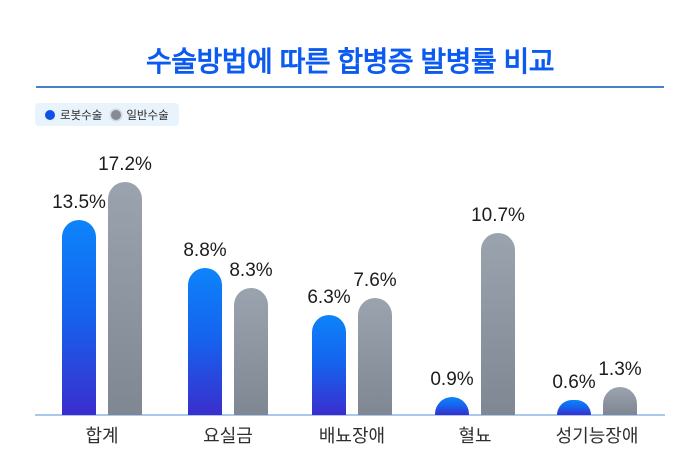  Describe the element at coordinates (81, 115) in the screenshot. I see `legend-label-robot-surgery: 로봇수술` at that location.